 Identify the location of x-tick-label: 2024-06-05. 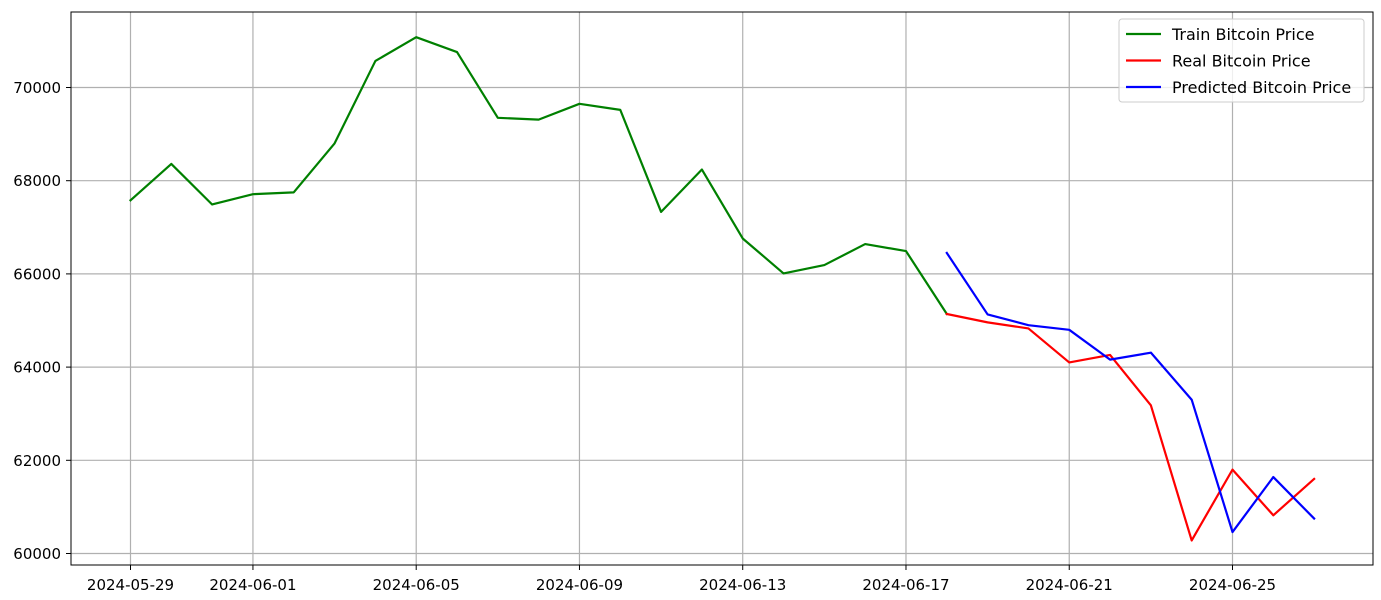
(416, 585).